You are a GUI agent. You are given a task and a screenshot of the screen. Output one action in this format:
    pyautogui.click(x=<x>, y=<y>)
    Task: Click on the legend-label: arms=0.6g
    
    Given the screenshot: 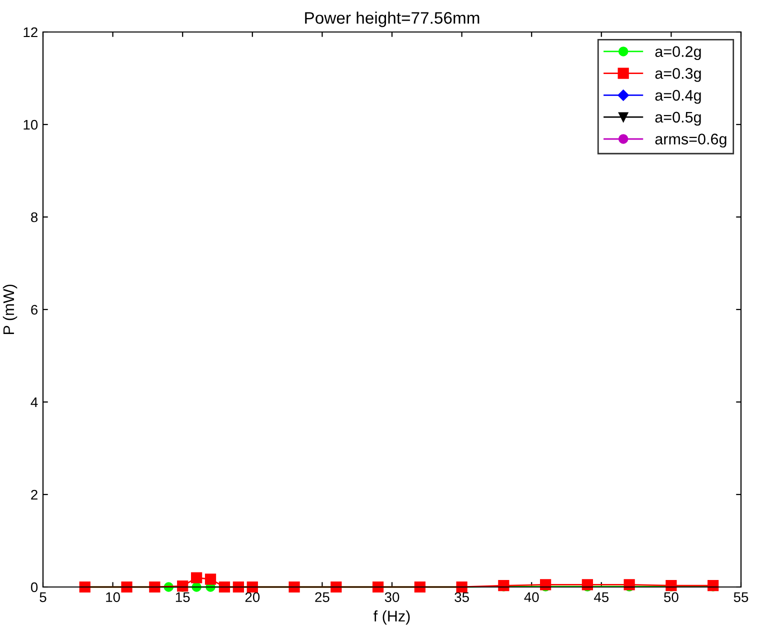 What is the action you would take?
    pyautogui.click(x=690, y=141)
    